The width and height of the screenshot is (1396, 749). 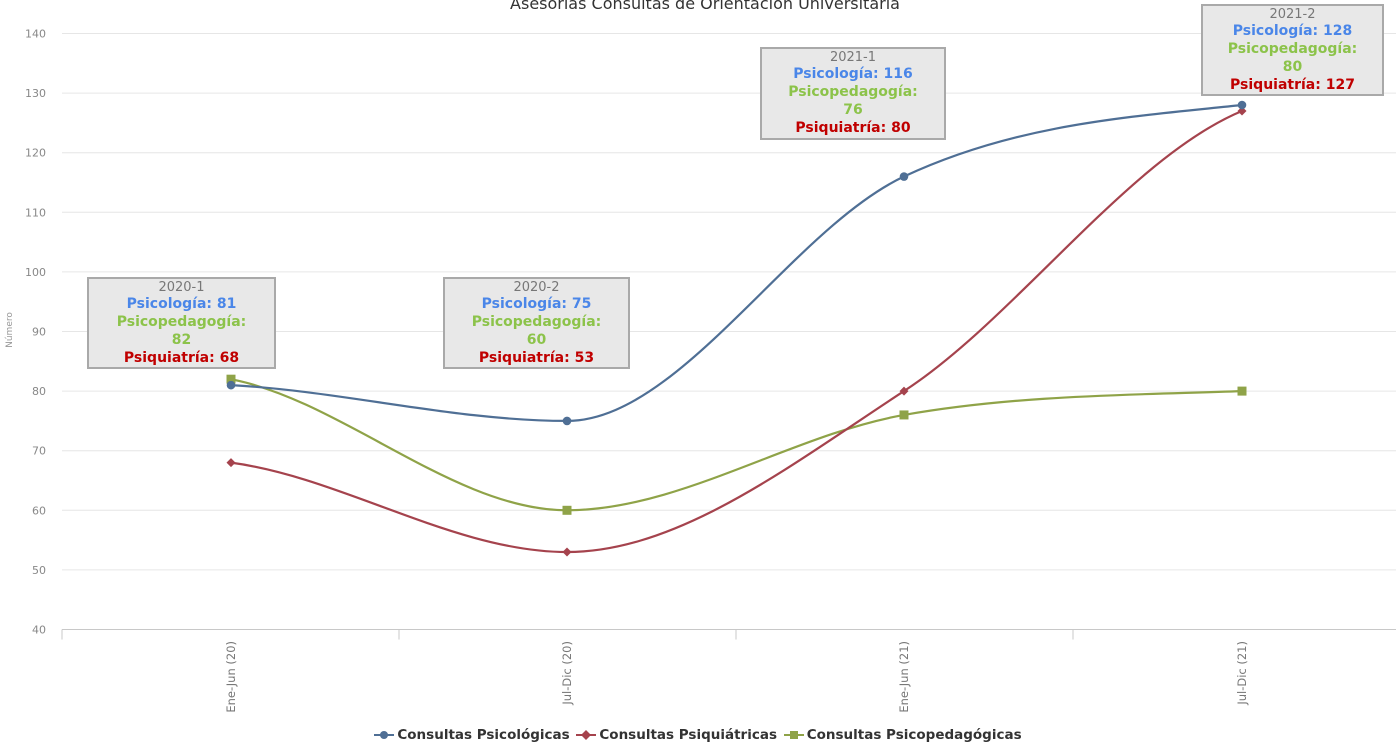 What do you see at coordinates (853, 128) in the screenshot?
I see `annotation-psiquiatria: Psiquiatría: 80` at bounding box center [853, 128].